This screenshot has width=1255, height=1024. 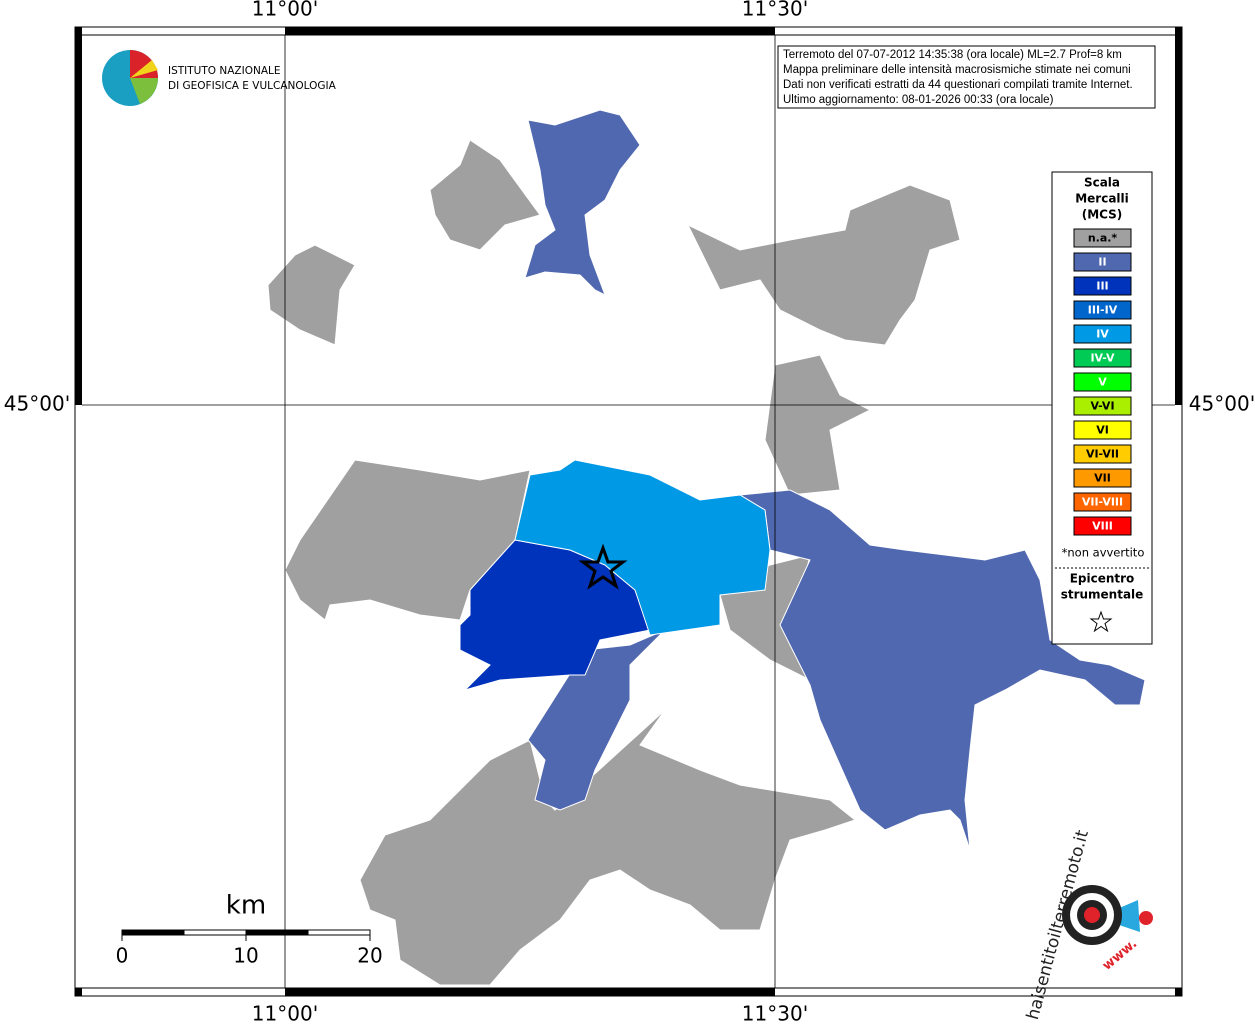 What do you see at coordinates (1102, 579) in the screenshot?
I see `legend-epicenter: Epicentro` at bounding box center [1102, 579].